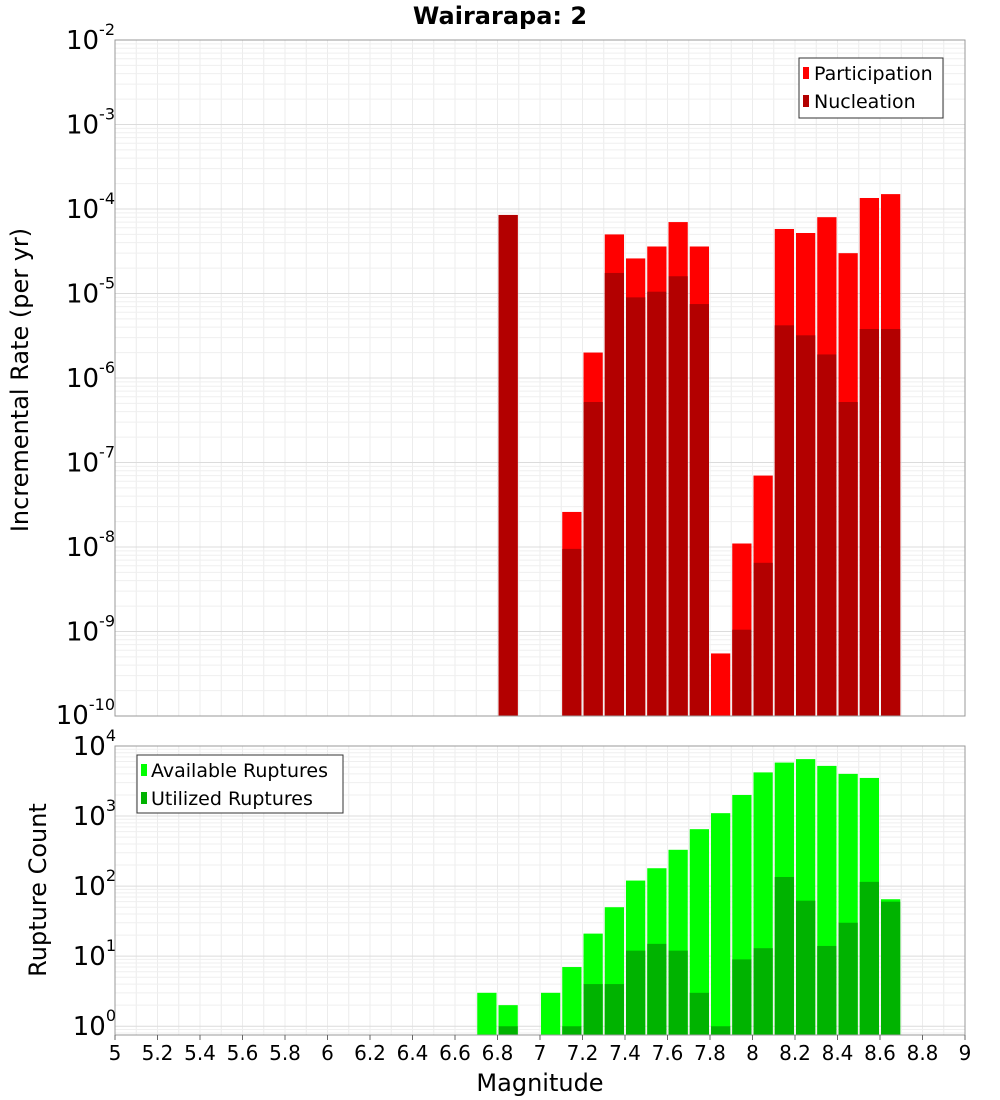 The width and height of the screenshot is (1000, 1100). Describe the element at coordinates (94, 744) in the screenshot. I see `bottom-y-tick-label: 10⁴` at that location.